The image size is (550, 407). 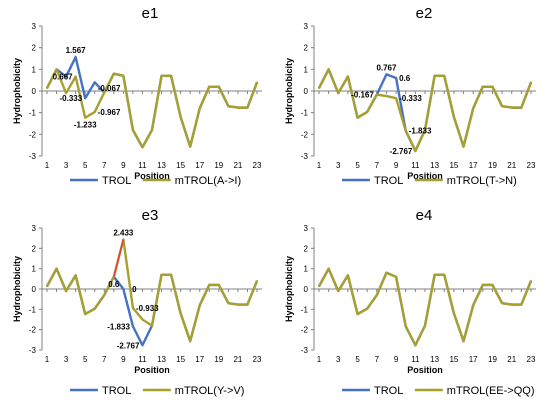 I want to click on series-line-trol, so click(x=425, y=307).